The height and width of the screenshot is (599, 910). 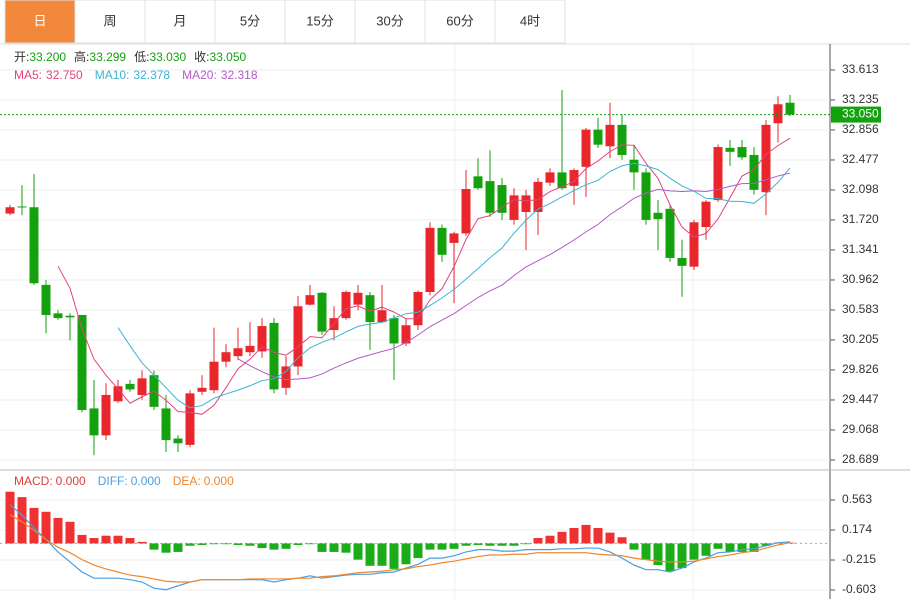 I want to click on header-value: 33.299, so click(x=107, y=57).